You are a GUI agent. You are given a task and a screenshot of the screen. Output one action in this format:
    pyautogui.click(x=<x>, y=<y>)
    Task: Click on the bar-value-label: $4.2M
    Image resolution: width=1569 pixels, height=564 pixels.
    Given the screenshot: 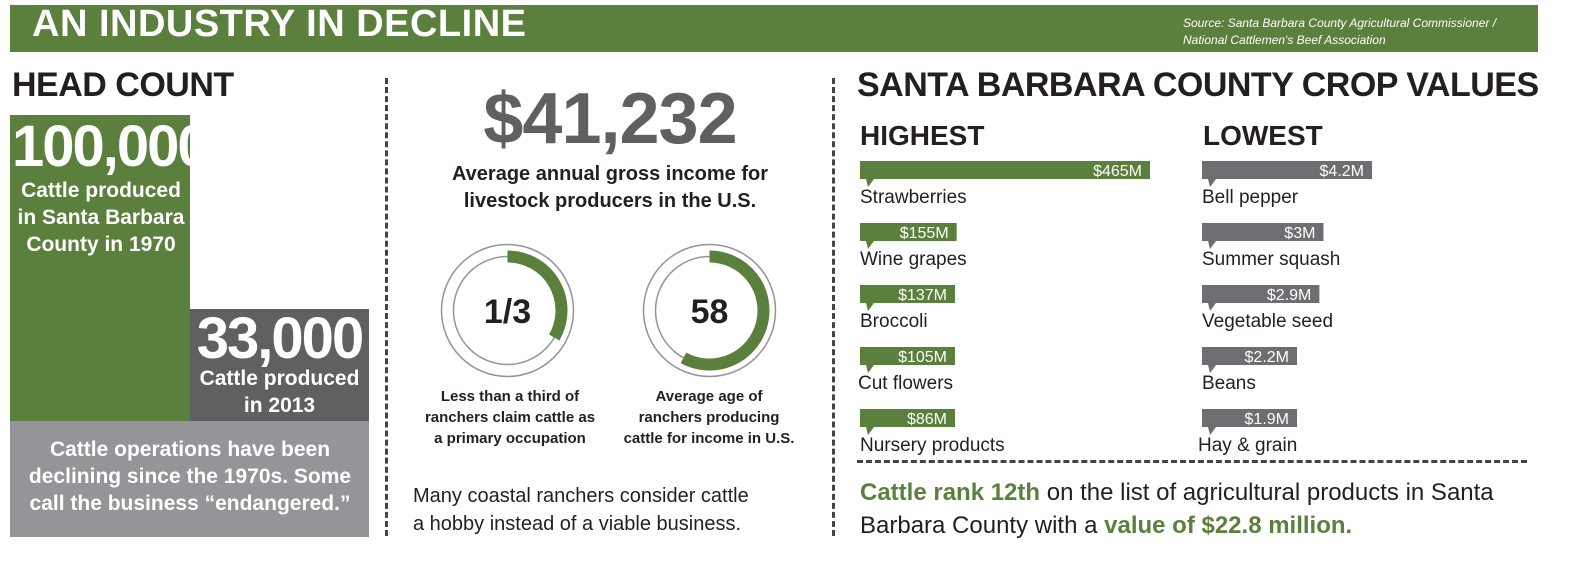 What is the action you would take?
    pyautogui.click(x=1342, y=171)
    